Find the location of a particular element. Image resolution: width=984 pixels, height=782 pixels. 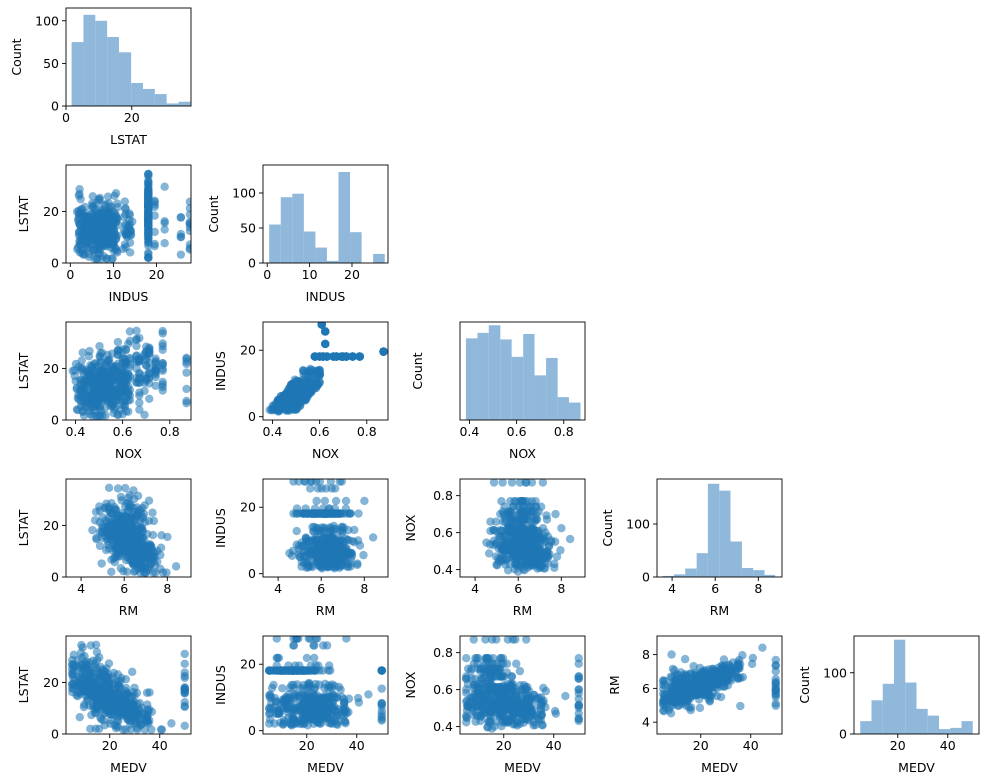

x-tick-label: 8 is located at coordinates (561, 588).